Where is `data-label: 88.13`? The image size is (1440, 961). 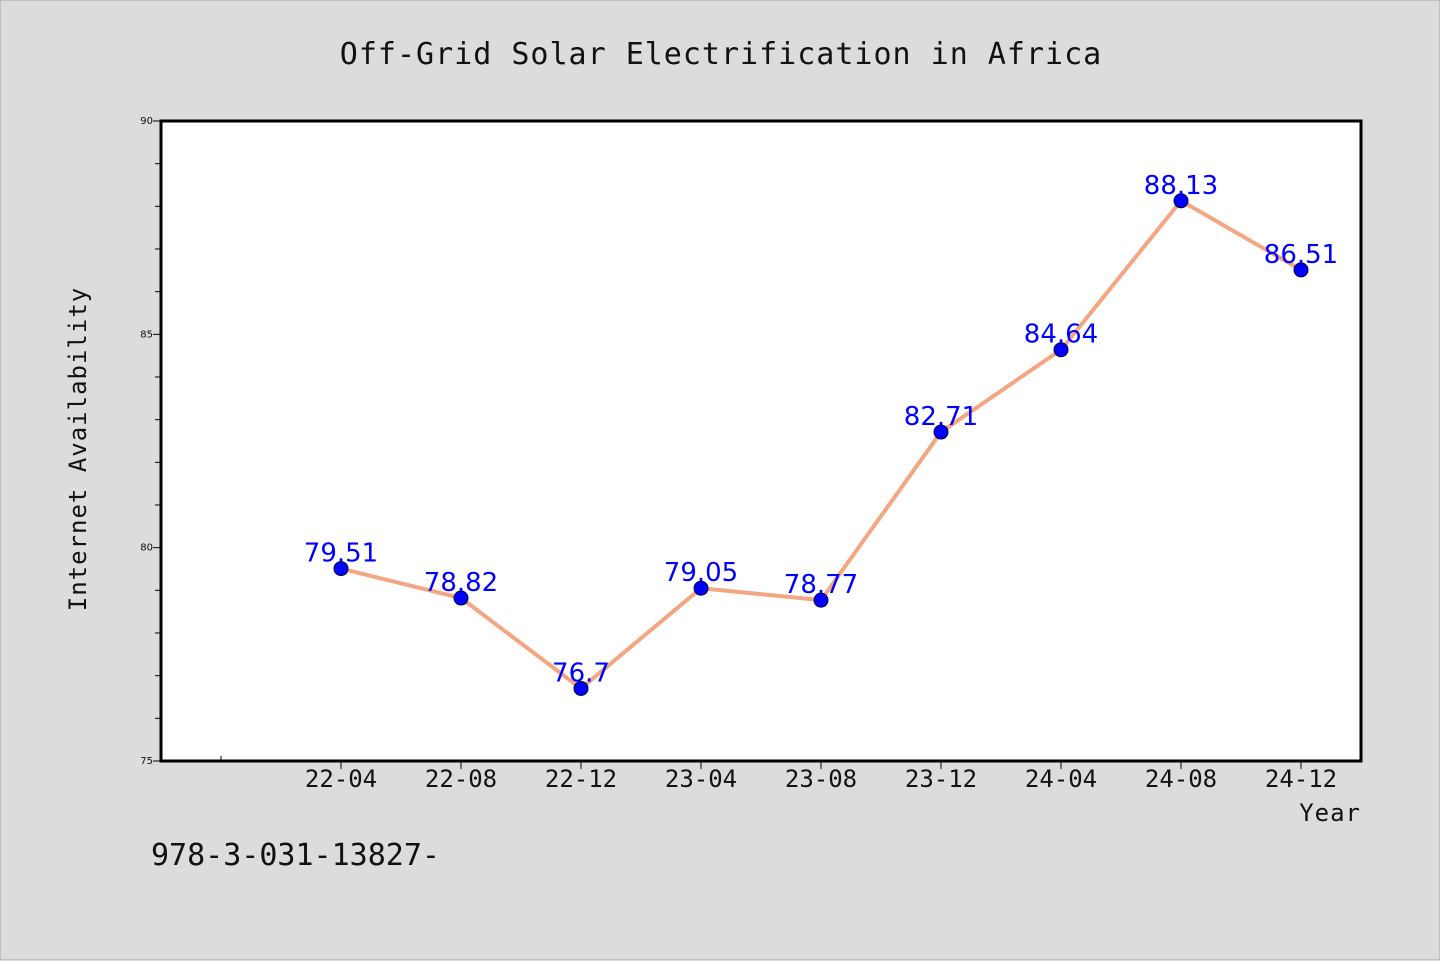
data-label: 88.13 is located at coordinates (1181, 186).